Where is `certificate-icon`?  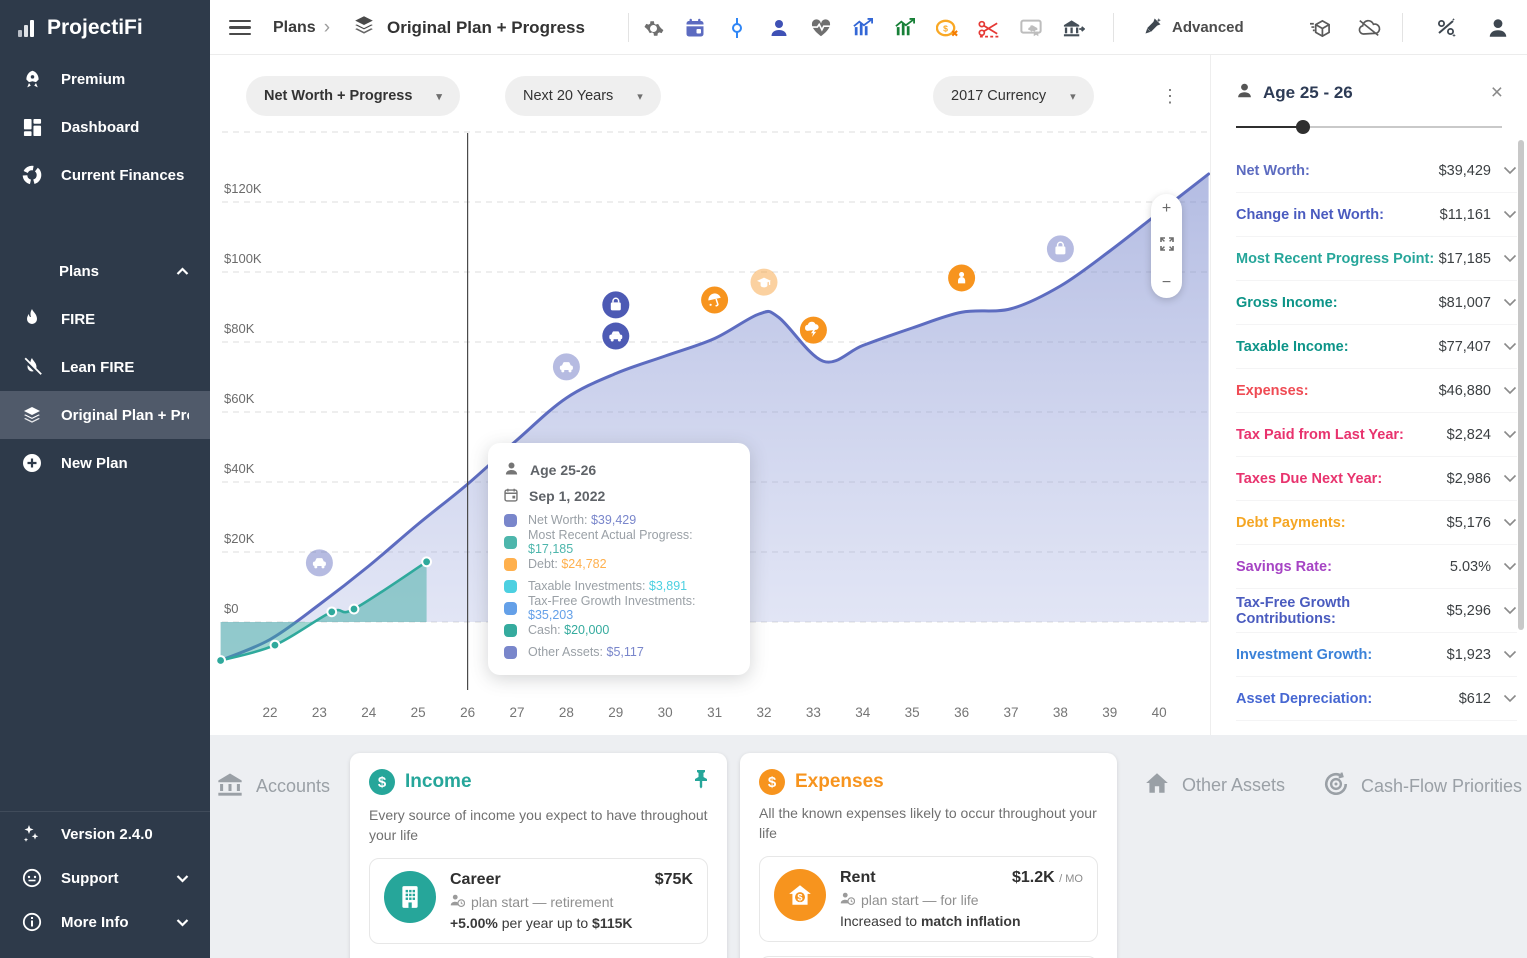 certificate-icon is located at coordinates (1031, 28).